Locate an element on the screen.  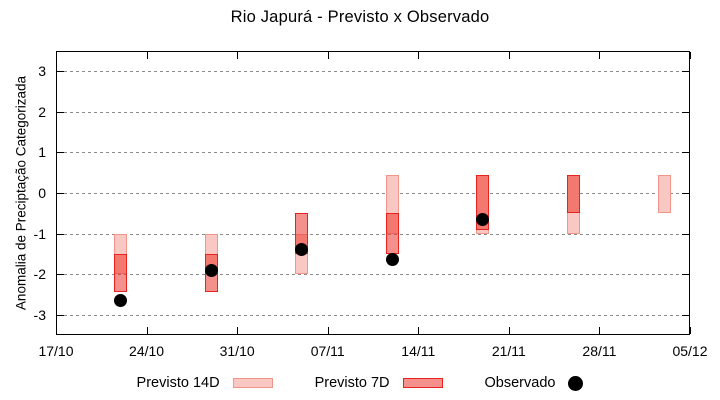
x-tick-label: 24/10 is located at coordinates (147, 351).